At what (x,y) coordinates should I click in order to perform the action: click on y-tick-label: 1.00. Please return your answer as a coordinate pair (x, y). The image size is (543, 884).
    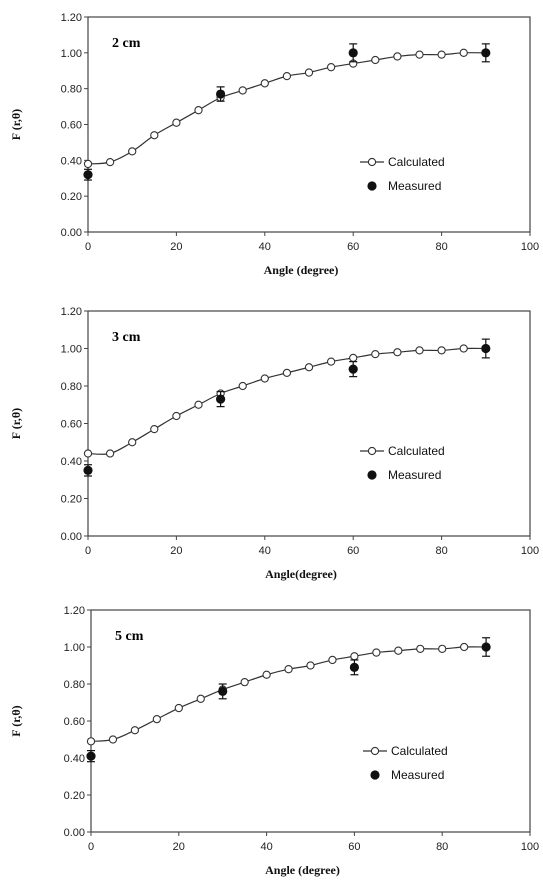
    Looking at the image, I should click on (71, 54).